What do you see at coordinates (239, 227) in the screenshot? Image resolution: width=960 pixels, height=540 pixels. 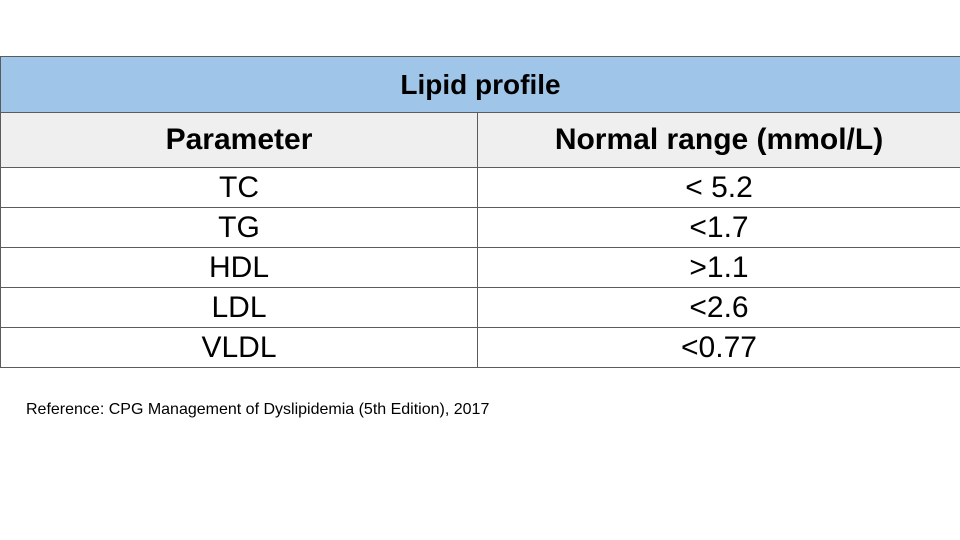 I see `parameter-cell: TG` at bounding box center [239, 227].